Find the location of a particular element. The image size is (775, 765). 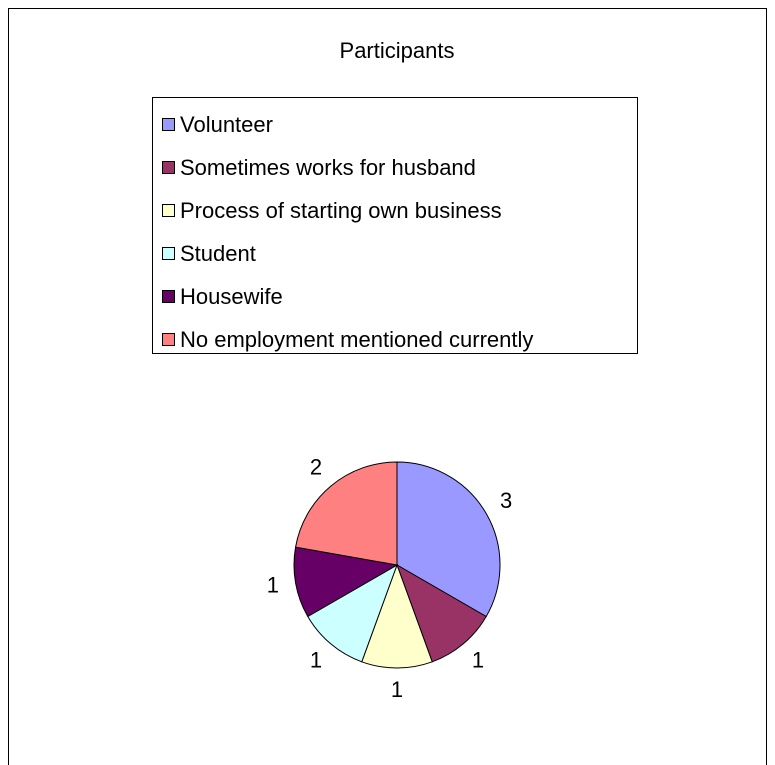

legend-label: Housewife is located at coordinates (231, 296).